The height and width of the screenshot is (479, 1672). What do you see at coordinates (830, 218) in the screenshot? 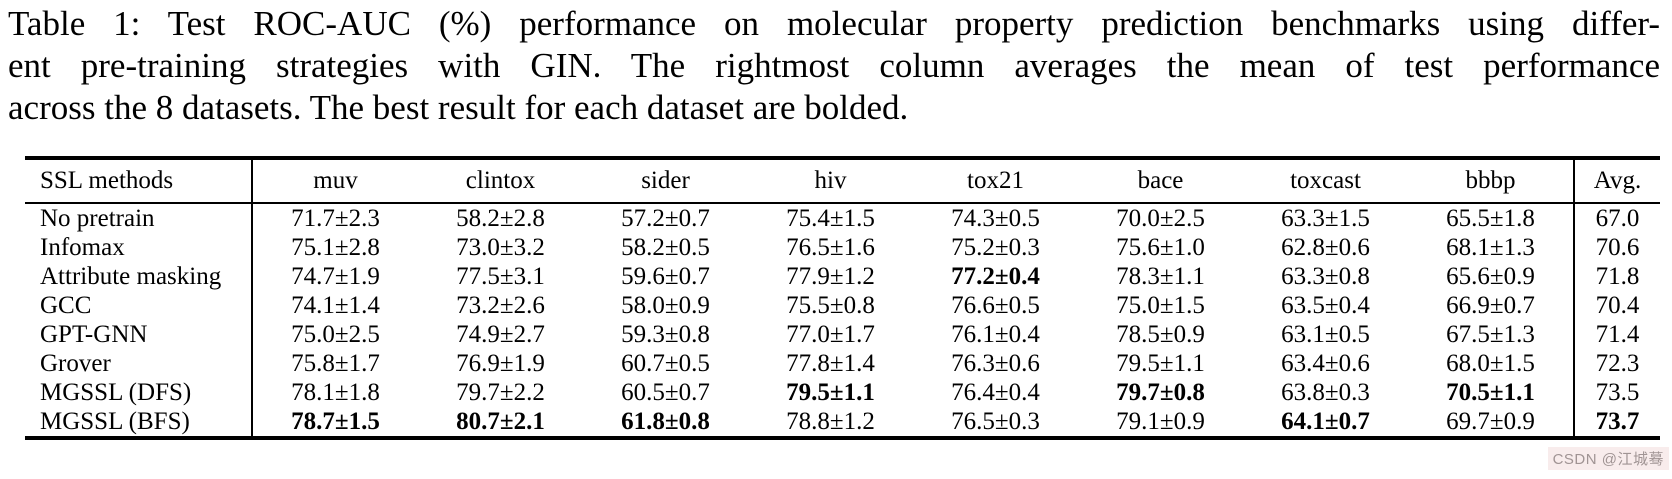
I see `value-cell: 75.4±1.5` at bounding box center [830, 218].